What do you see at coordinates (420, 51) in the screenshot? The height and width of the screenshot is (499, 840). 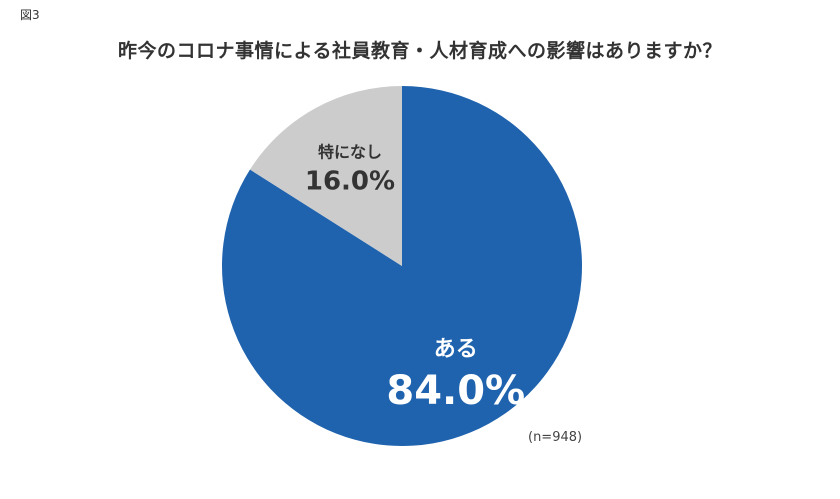 I see `chart-title: 昨今のコロナ事情による社員教育・人材育成への影響はありますか？` at bounding box center [420, 51].